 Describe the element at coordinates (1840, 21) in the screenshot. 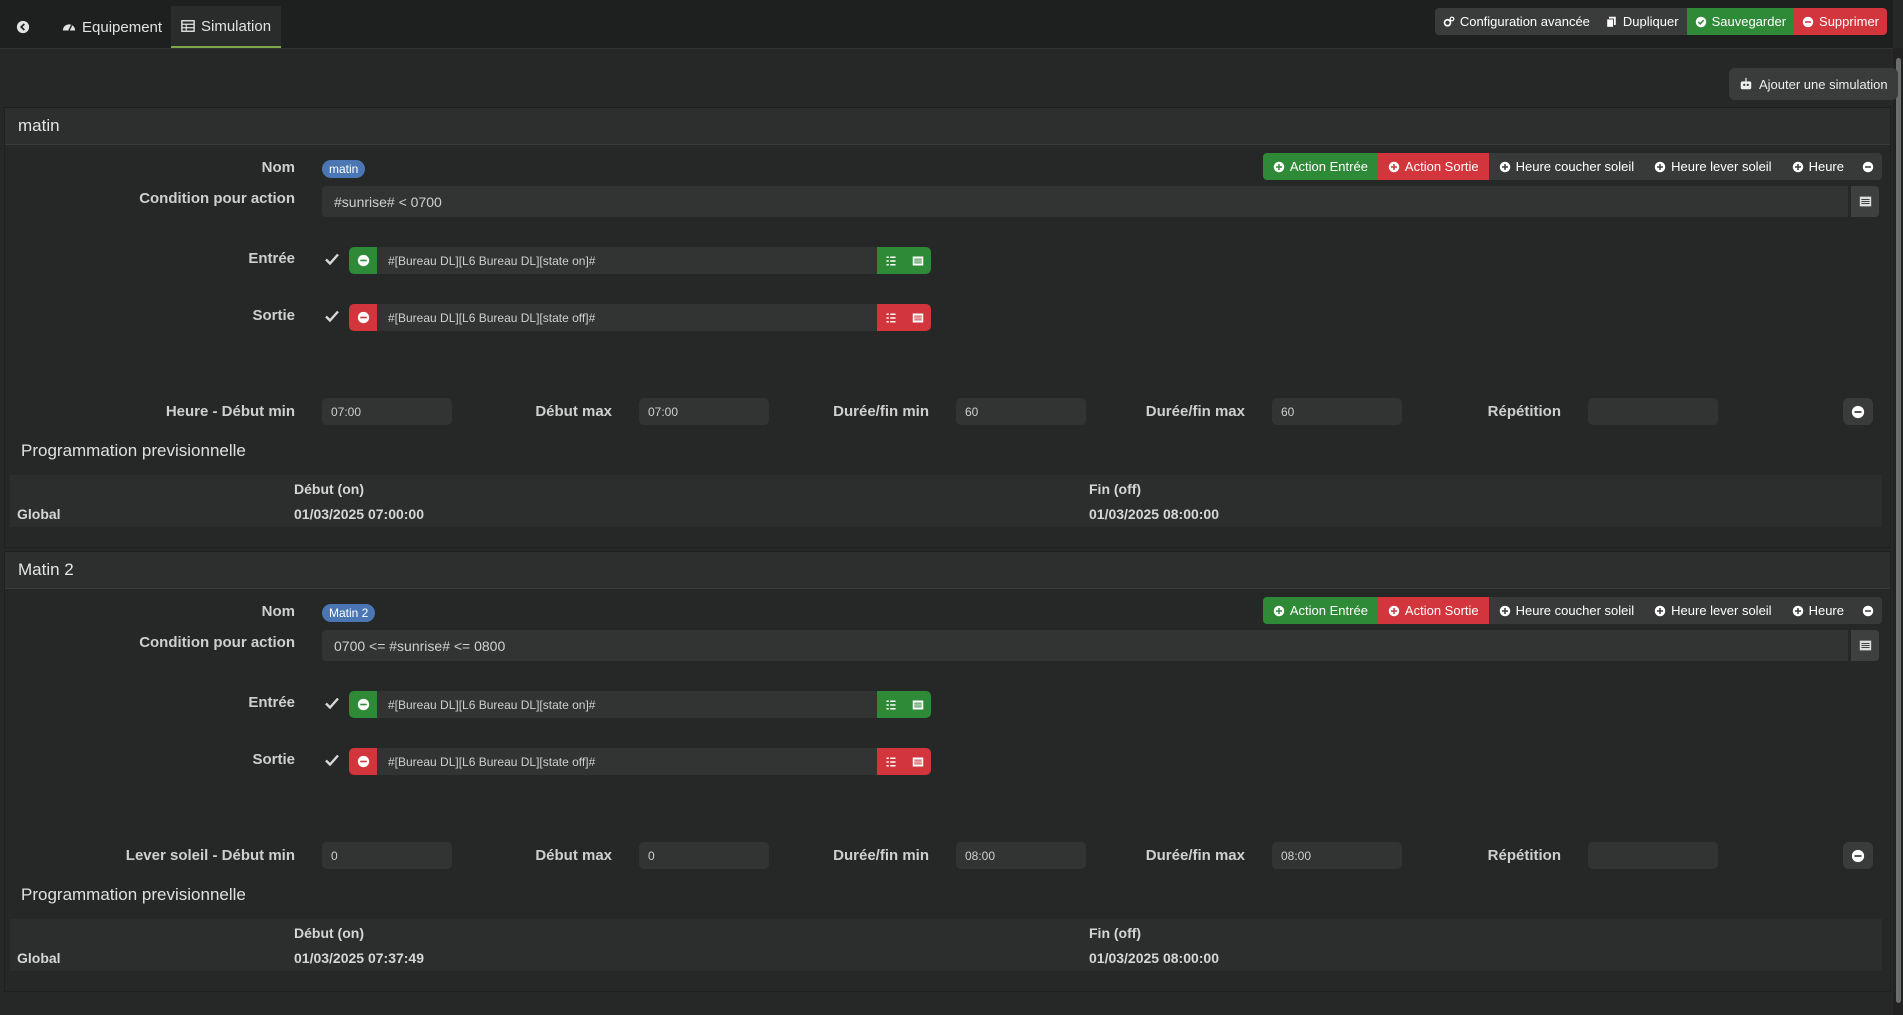

I see `delete-button: Supprimer` at that location.